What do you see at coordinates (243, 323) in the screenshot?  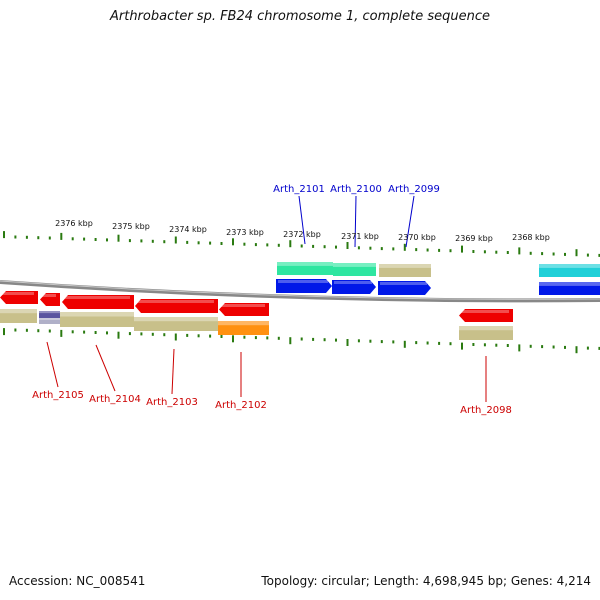 I see `feature-orange-block-shine` at bounding box center [243, 323].